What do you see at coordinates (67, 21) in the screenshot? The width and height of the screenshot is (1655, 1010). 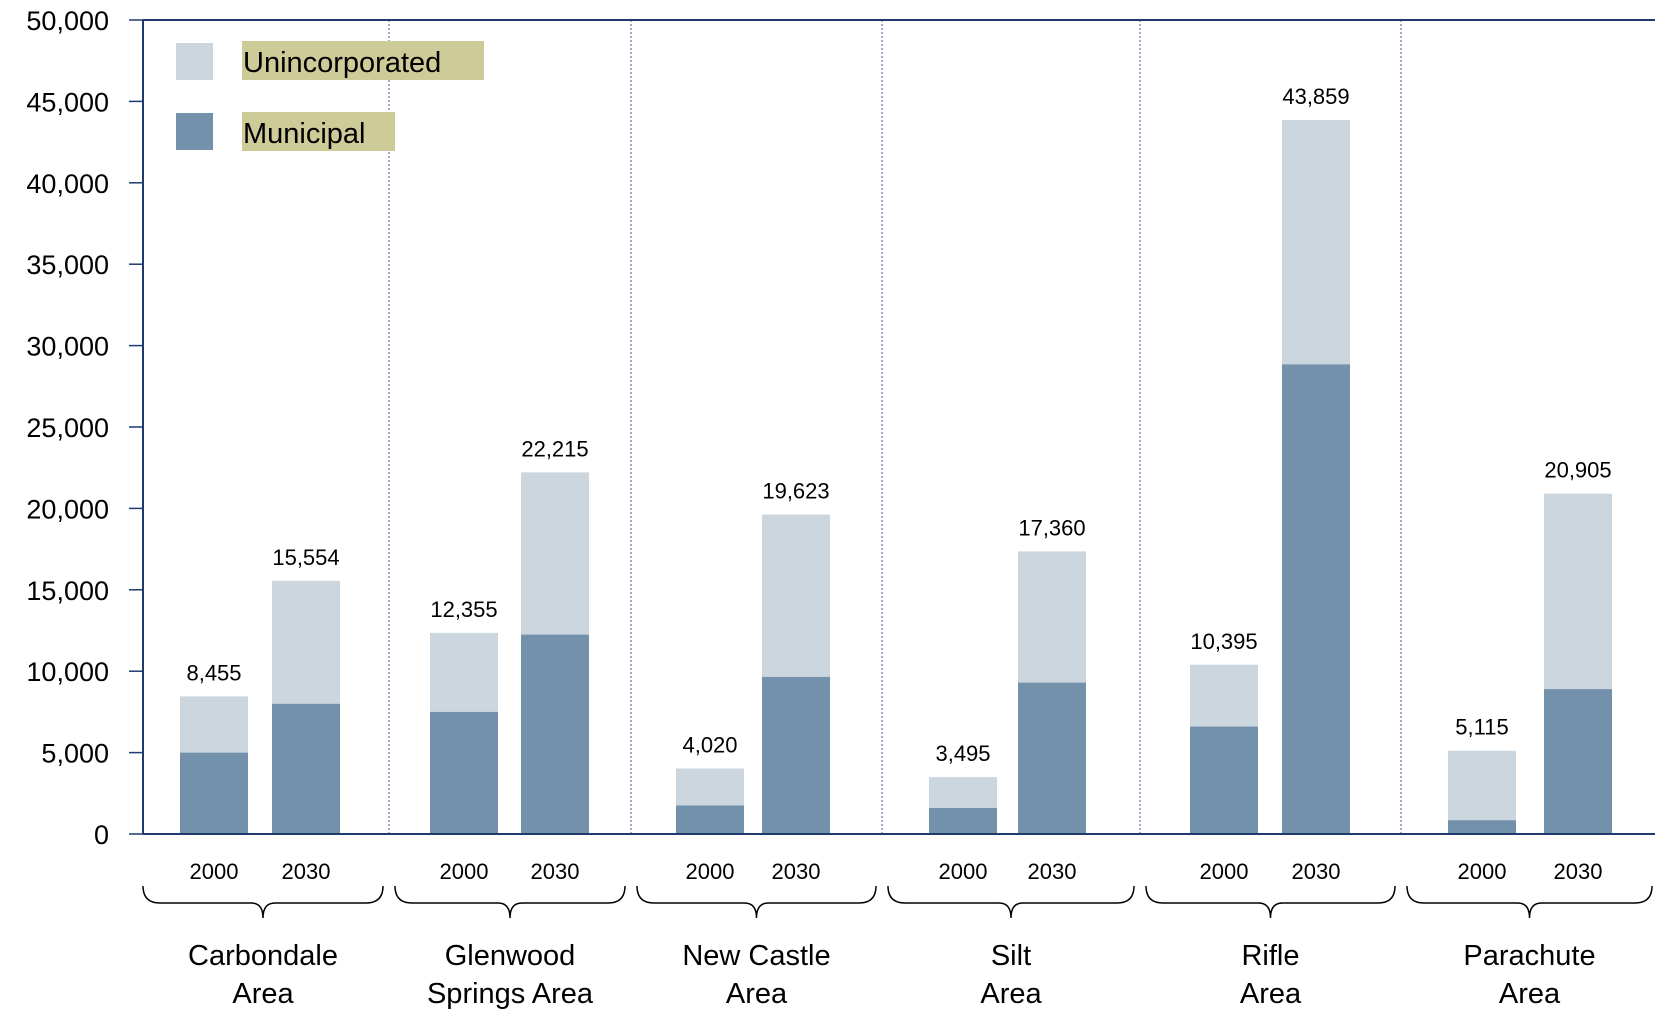 I see `y-tick-label-10: 50,000` at bounding box center [67, 21].